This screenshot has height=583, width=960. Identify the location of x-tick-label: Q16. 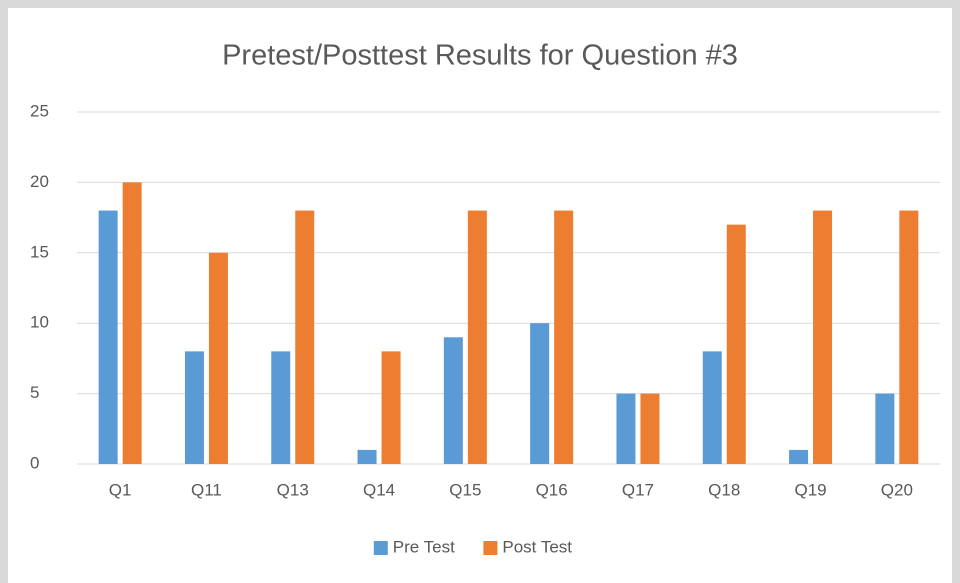
(552, 489).